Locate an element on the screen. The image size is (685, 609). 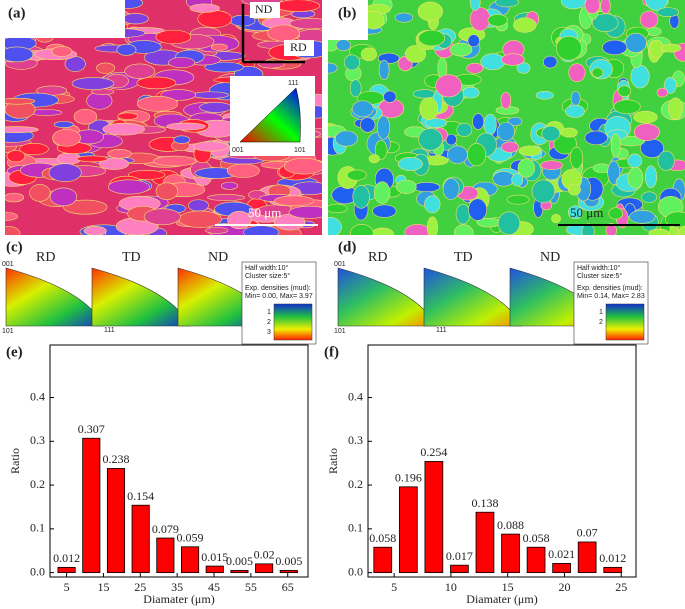
direction-label: ND is located at coordinates (550, 257).